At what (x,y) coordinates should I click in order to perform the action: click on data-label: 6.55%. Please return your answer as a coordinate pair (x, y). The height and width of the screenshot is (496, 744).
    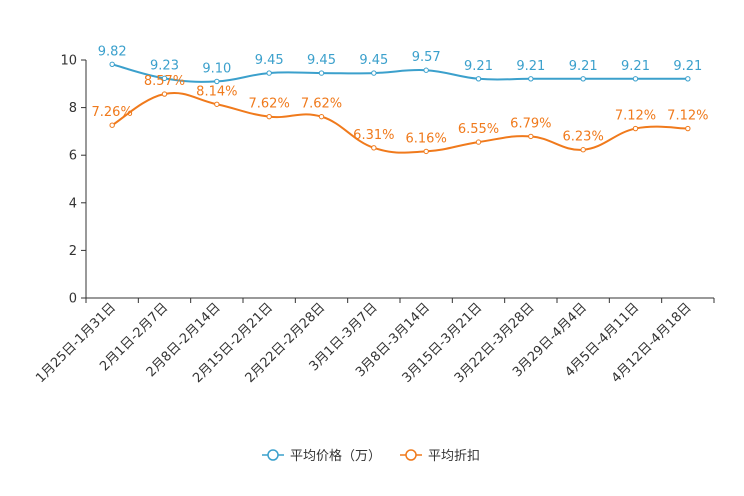
    Looking at the image, I should click on (478, 129).